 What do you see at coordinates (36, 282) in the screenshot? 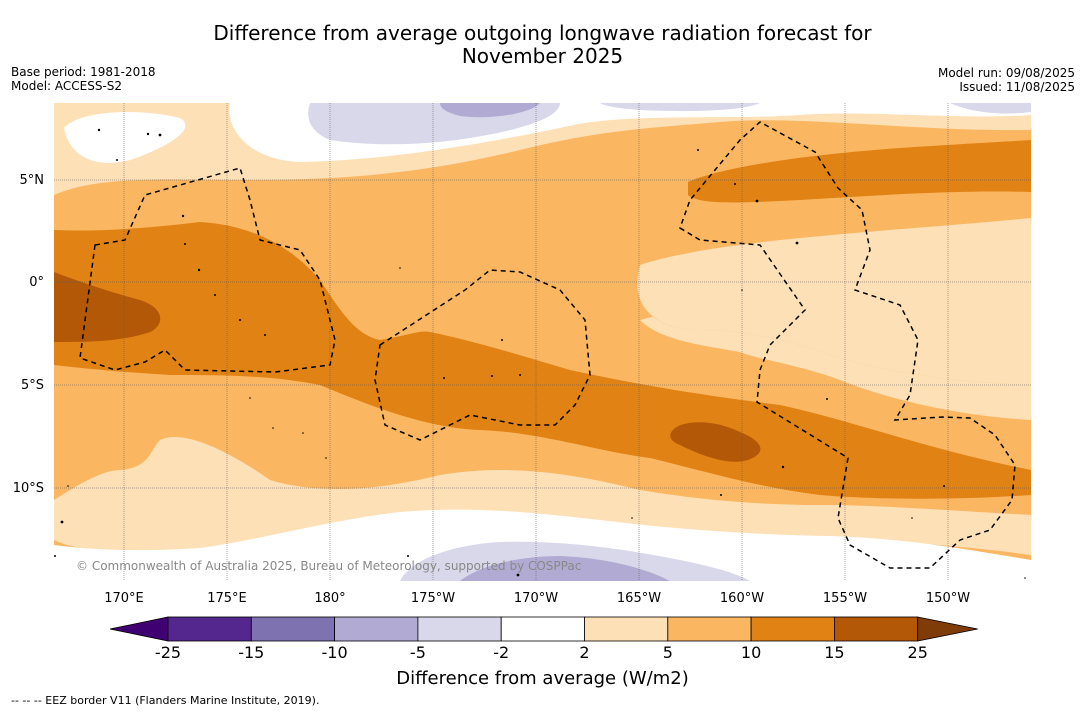
I see `lat-label-0: 0°` at bounding box center [36, 282].